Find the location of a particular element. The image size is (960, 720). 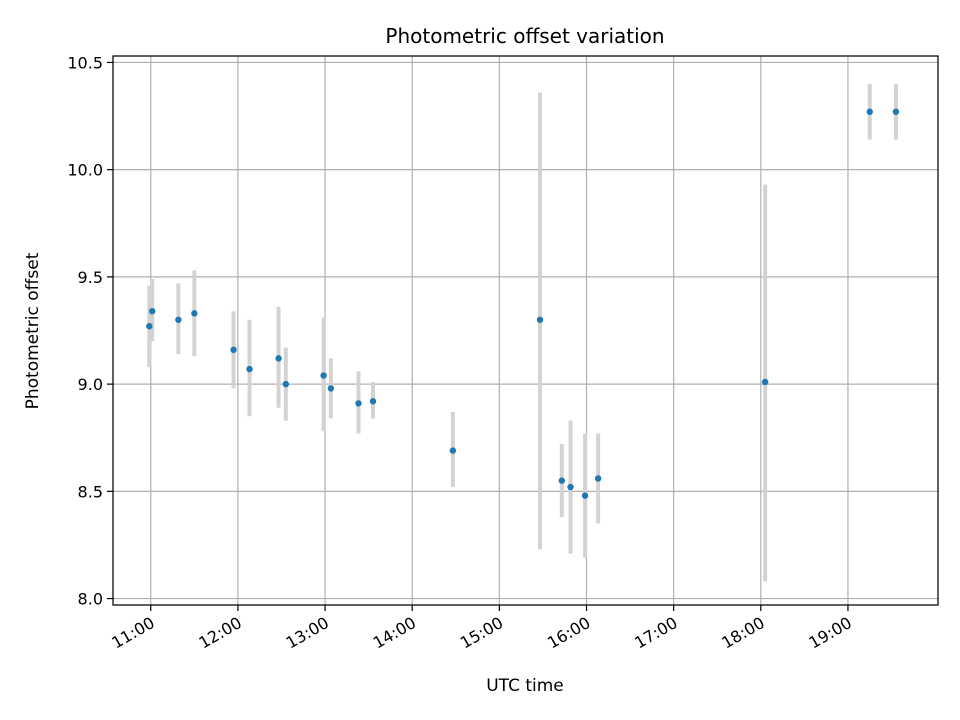

y-tick-label: 9.0 is located at coordinates (90, 384).